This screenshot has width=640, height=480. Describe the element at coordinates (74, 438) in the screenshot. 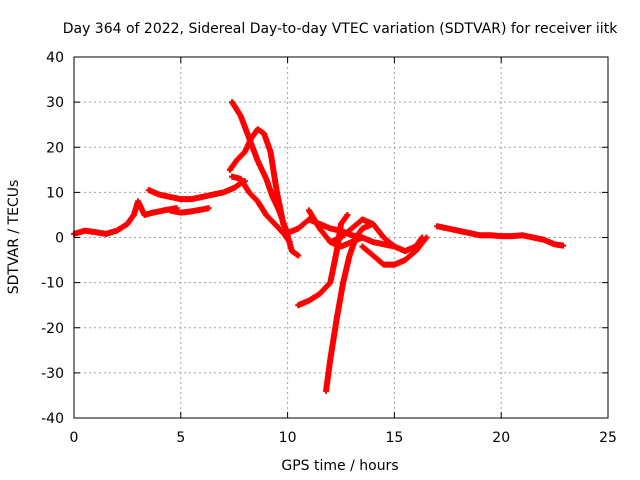

I see `x-tick-label: 0` at that location.